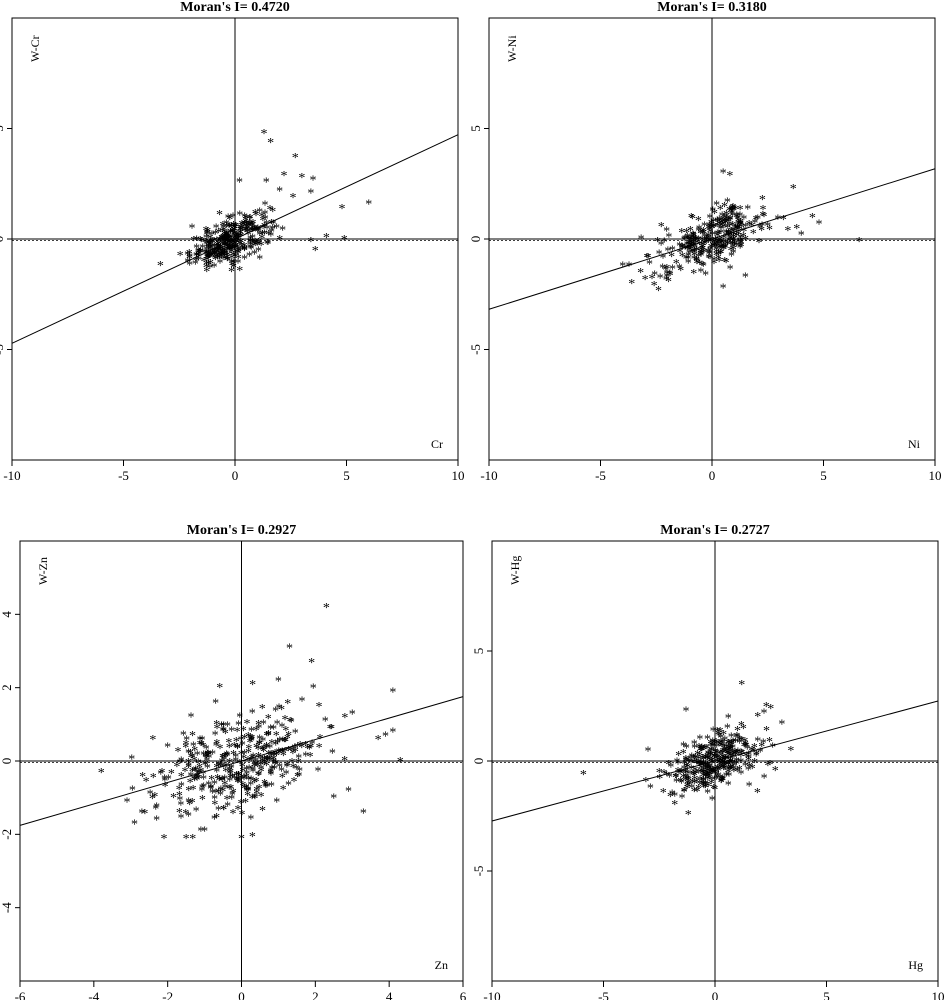 The width and height of the screenshot is (944, 1005). I want to click on chart-title: Moran's I= 0.4720, so click(234, 7).